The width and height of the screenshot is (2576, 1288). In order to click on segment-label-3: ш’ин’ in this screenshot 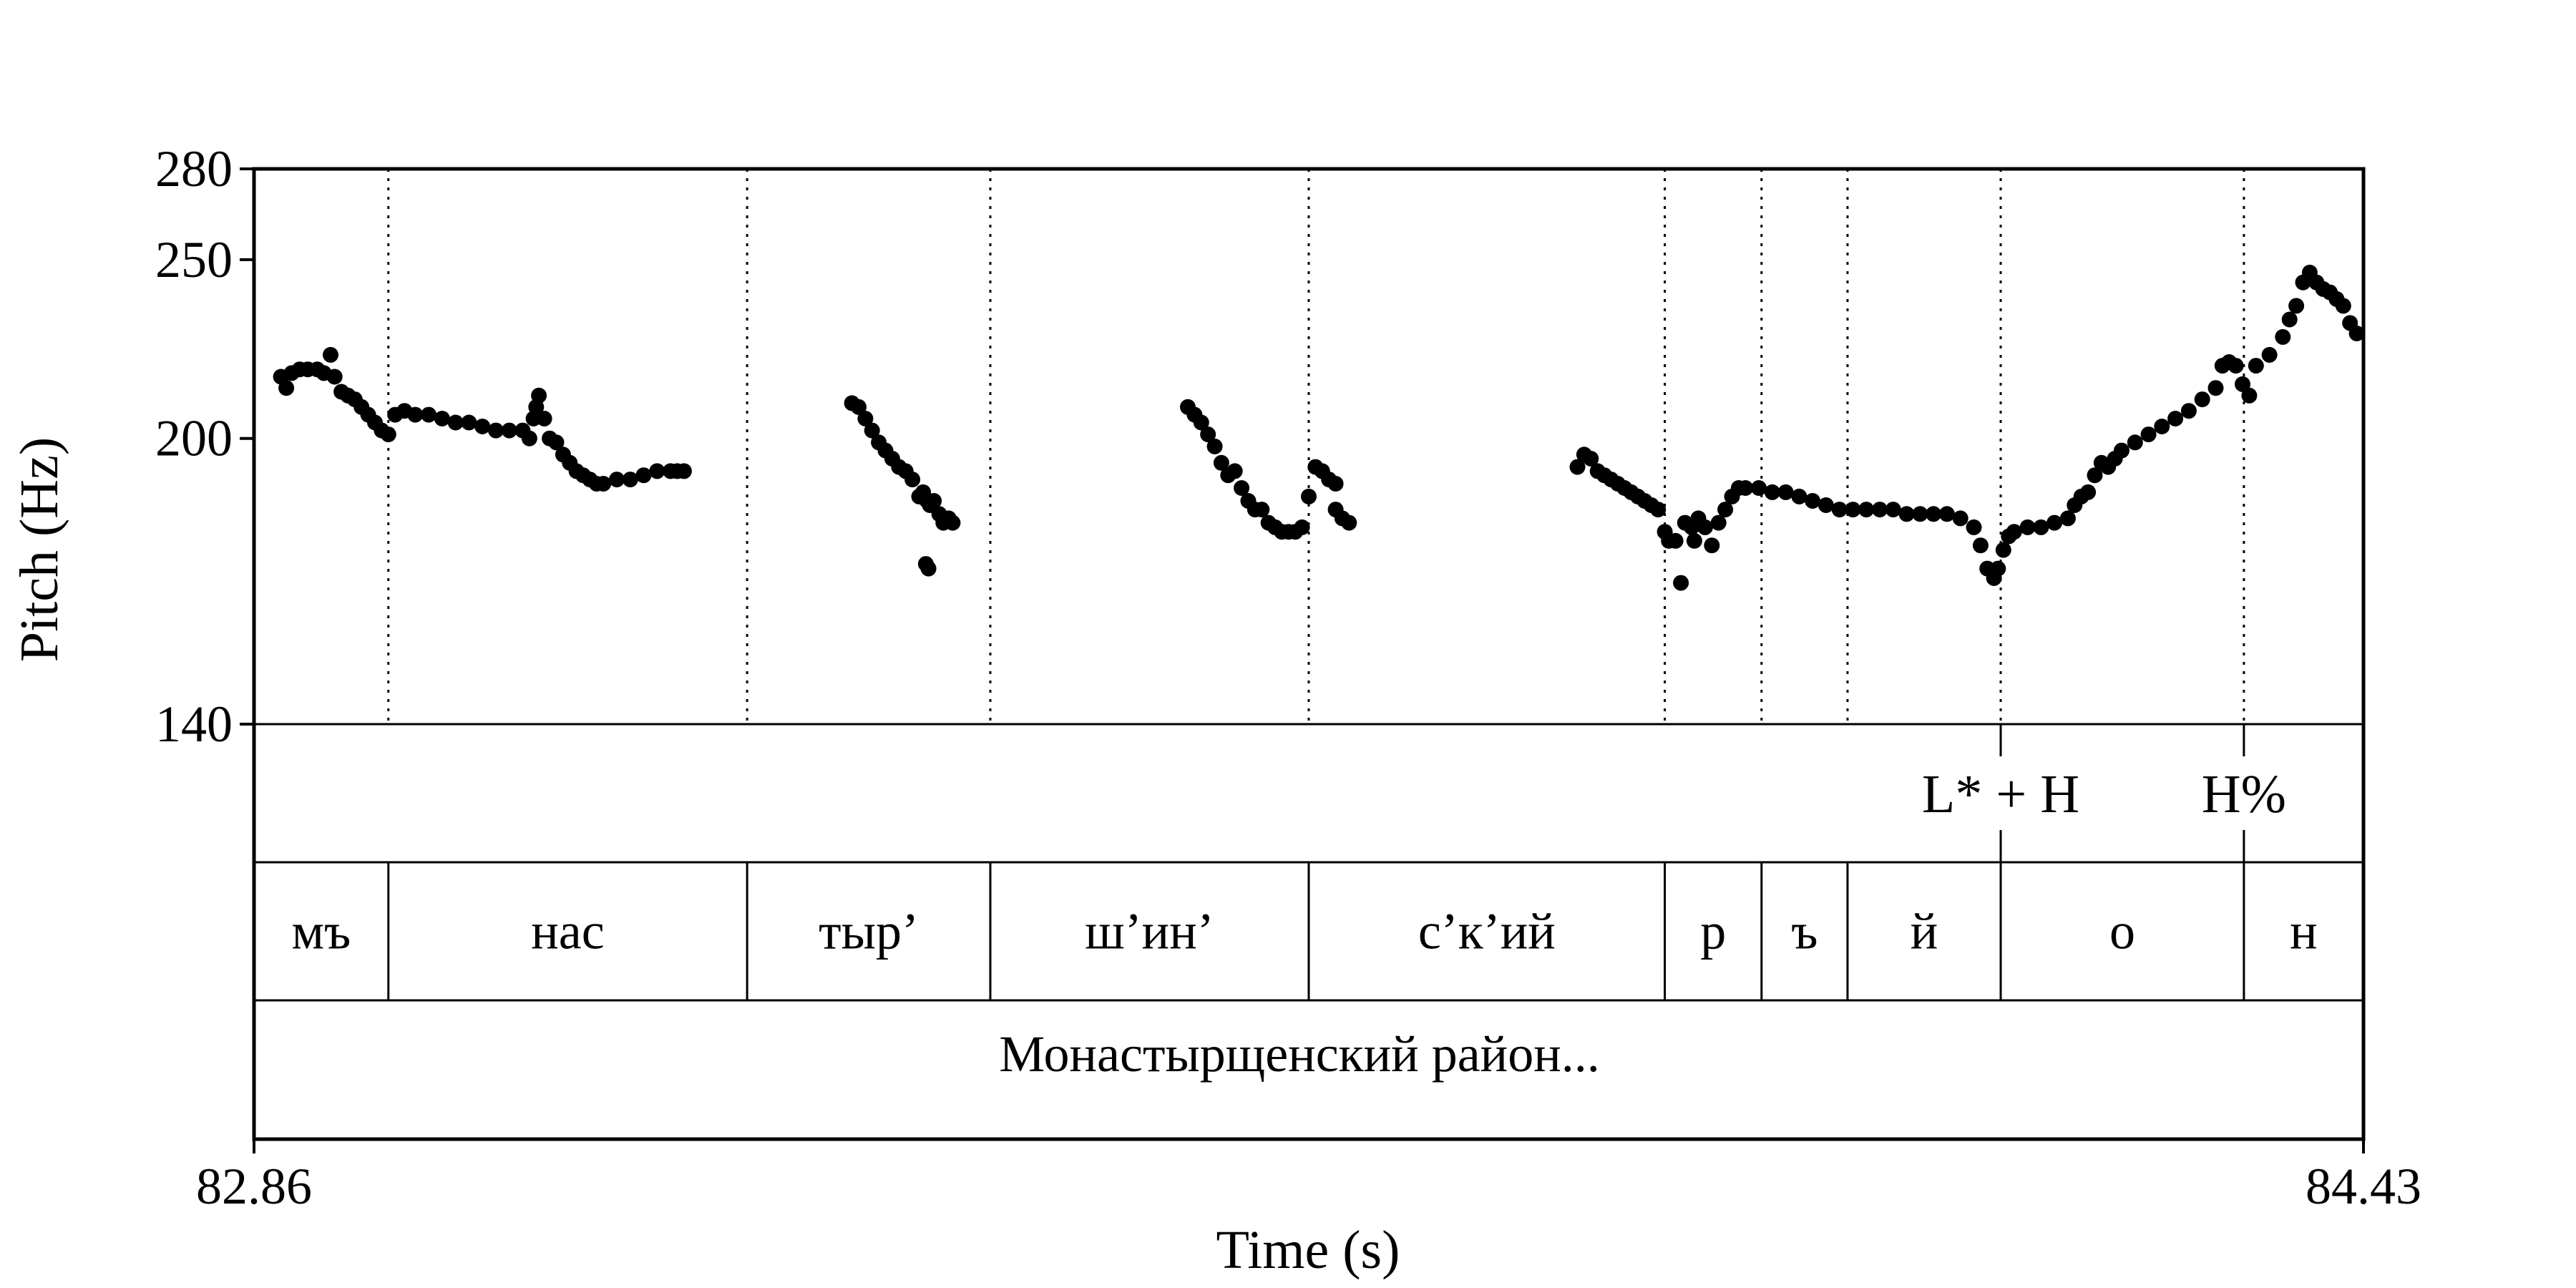, I will do `click(1149, 931)`.